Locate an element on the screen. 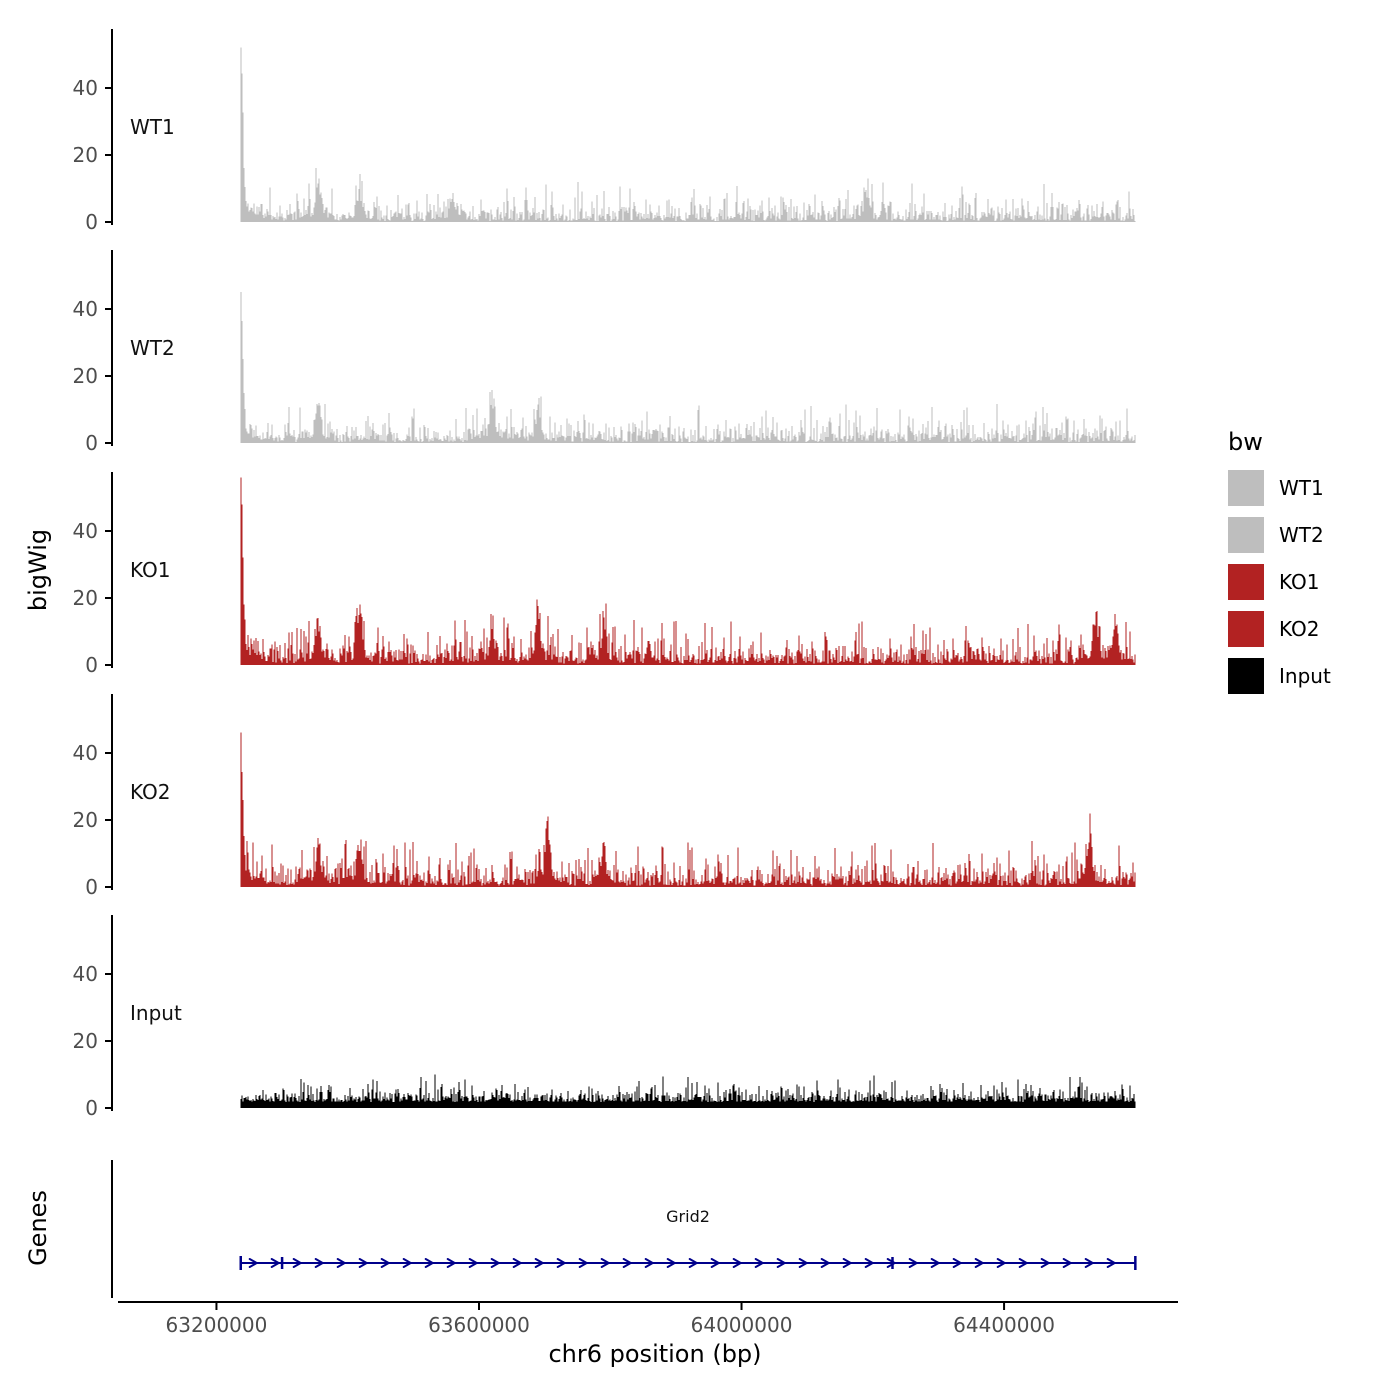 This screenshot has width=1400, height=1400. legend-entry-WT2: WT2 is located at coordinates (1279, 535).